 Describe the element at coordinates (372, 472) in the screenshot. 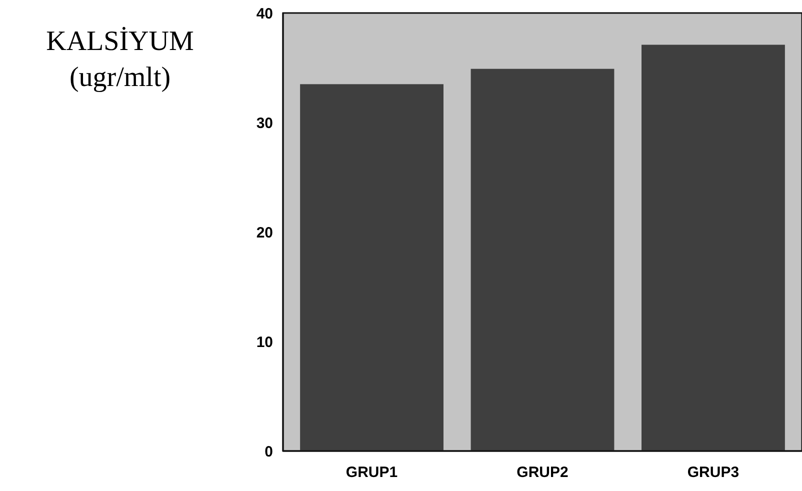

I see `x-tick-label: GRUP1` at that location.